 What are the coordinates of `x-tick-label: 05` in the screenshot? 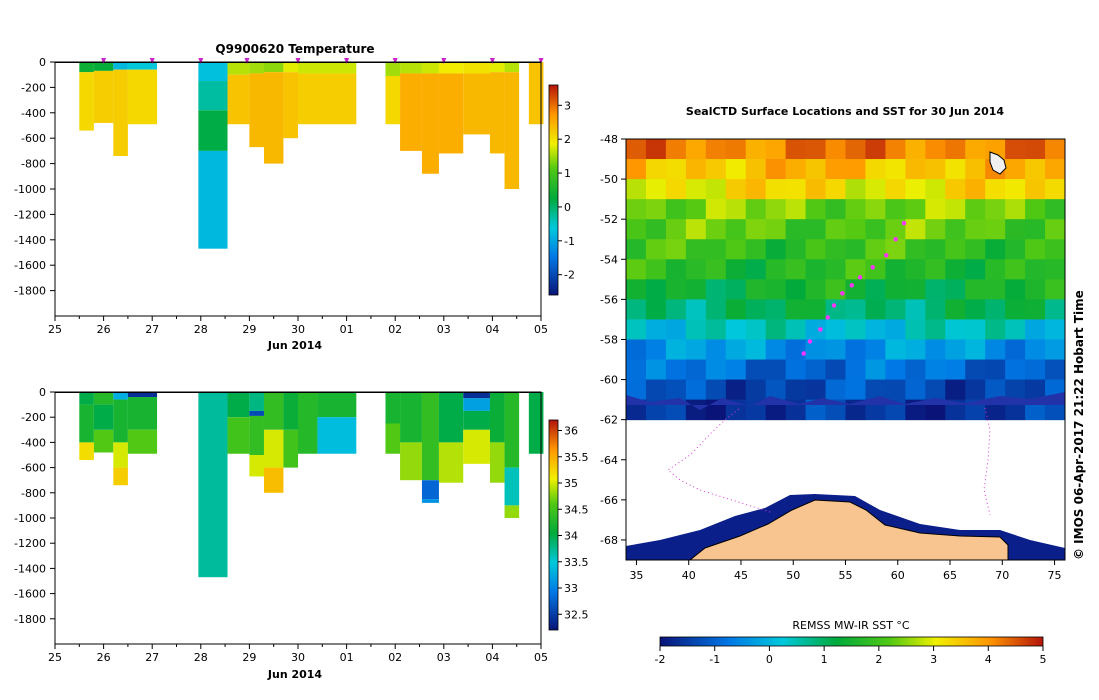 It's located at (541, 329).